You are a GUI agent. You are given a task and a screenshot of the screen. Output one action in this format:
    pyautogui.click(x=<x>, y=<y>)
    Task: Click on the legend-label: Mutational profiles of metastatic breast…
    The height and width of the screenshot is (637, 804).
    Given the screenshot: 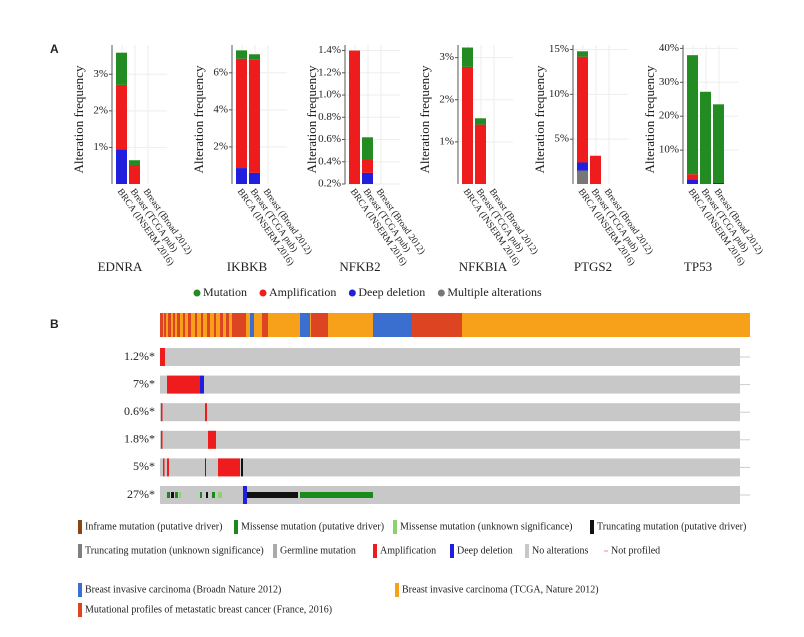 What is the action you would take?
    pyautogui.click(x=208, y=609)
    